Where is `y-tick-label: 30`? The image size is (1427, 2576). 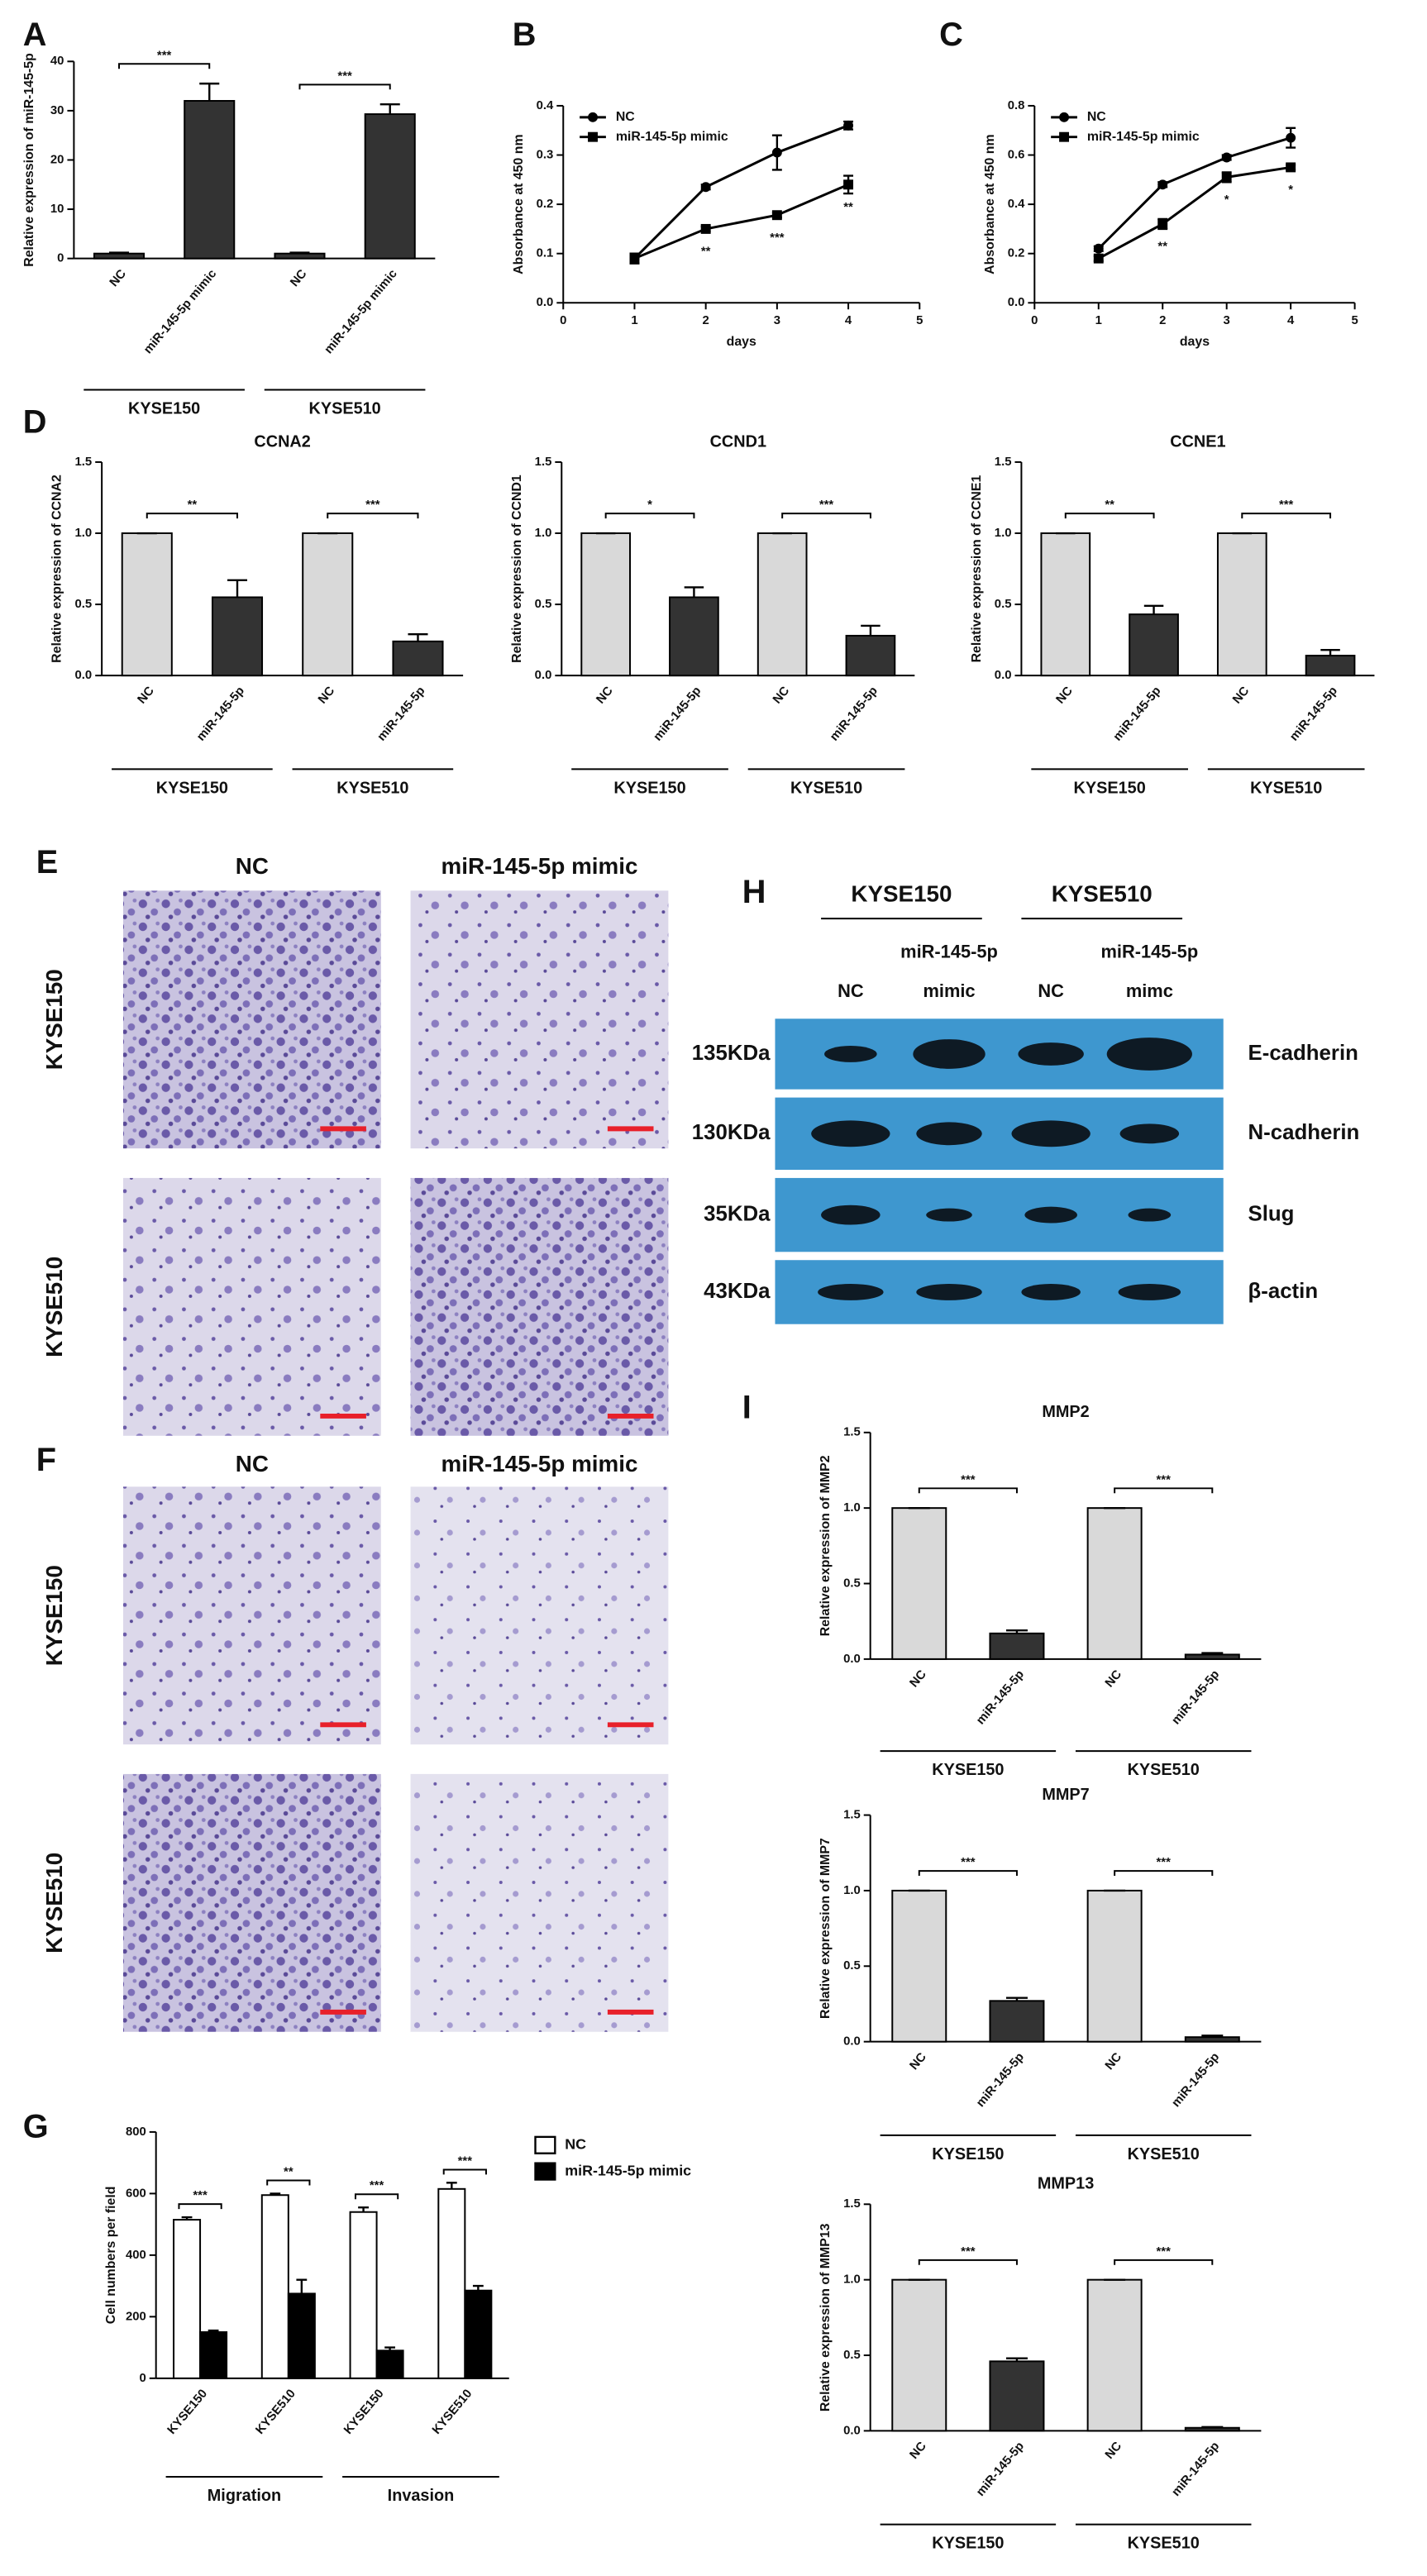 y-tick-label: 30 is located at coordinates (57, 110).